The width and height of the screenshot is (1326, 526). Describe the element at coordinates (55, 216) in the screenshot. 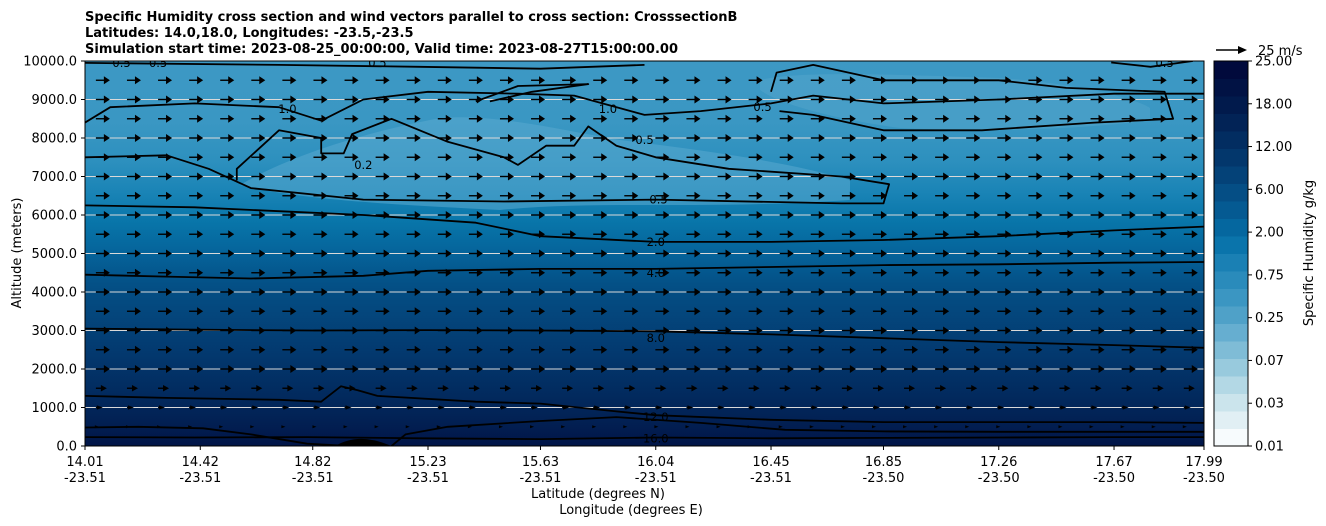

I see `y-tick-label: 6000.0` at that location.